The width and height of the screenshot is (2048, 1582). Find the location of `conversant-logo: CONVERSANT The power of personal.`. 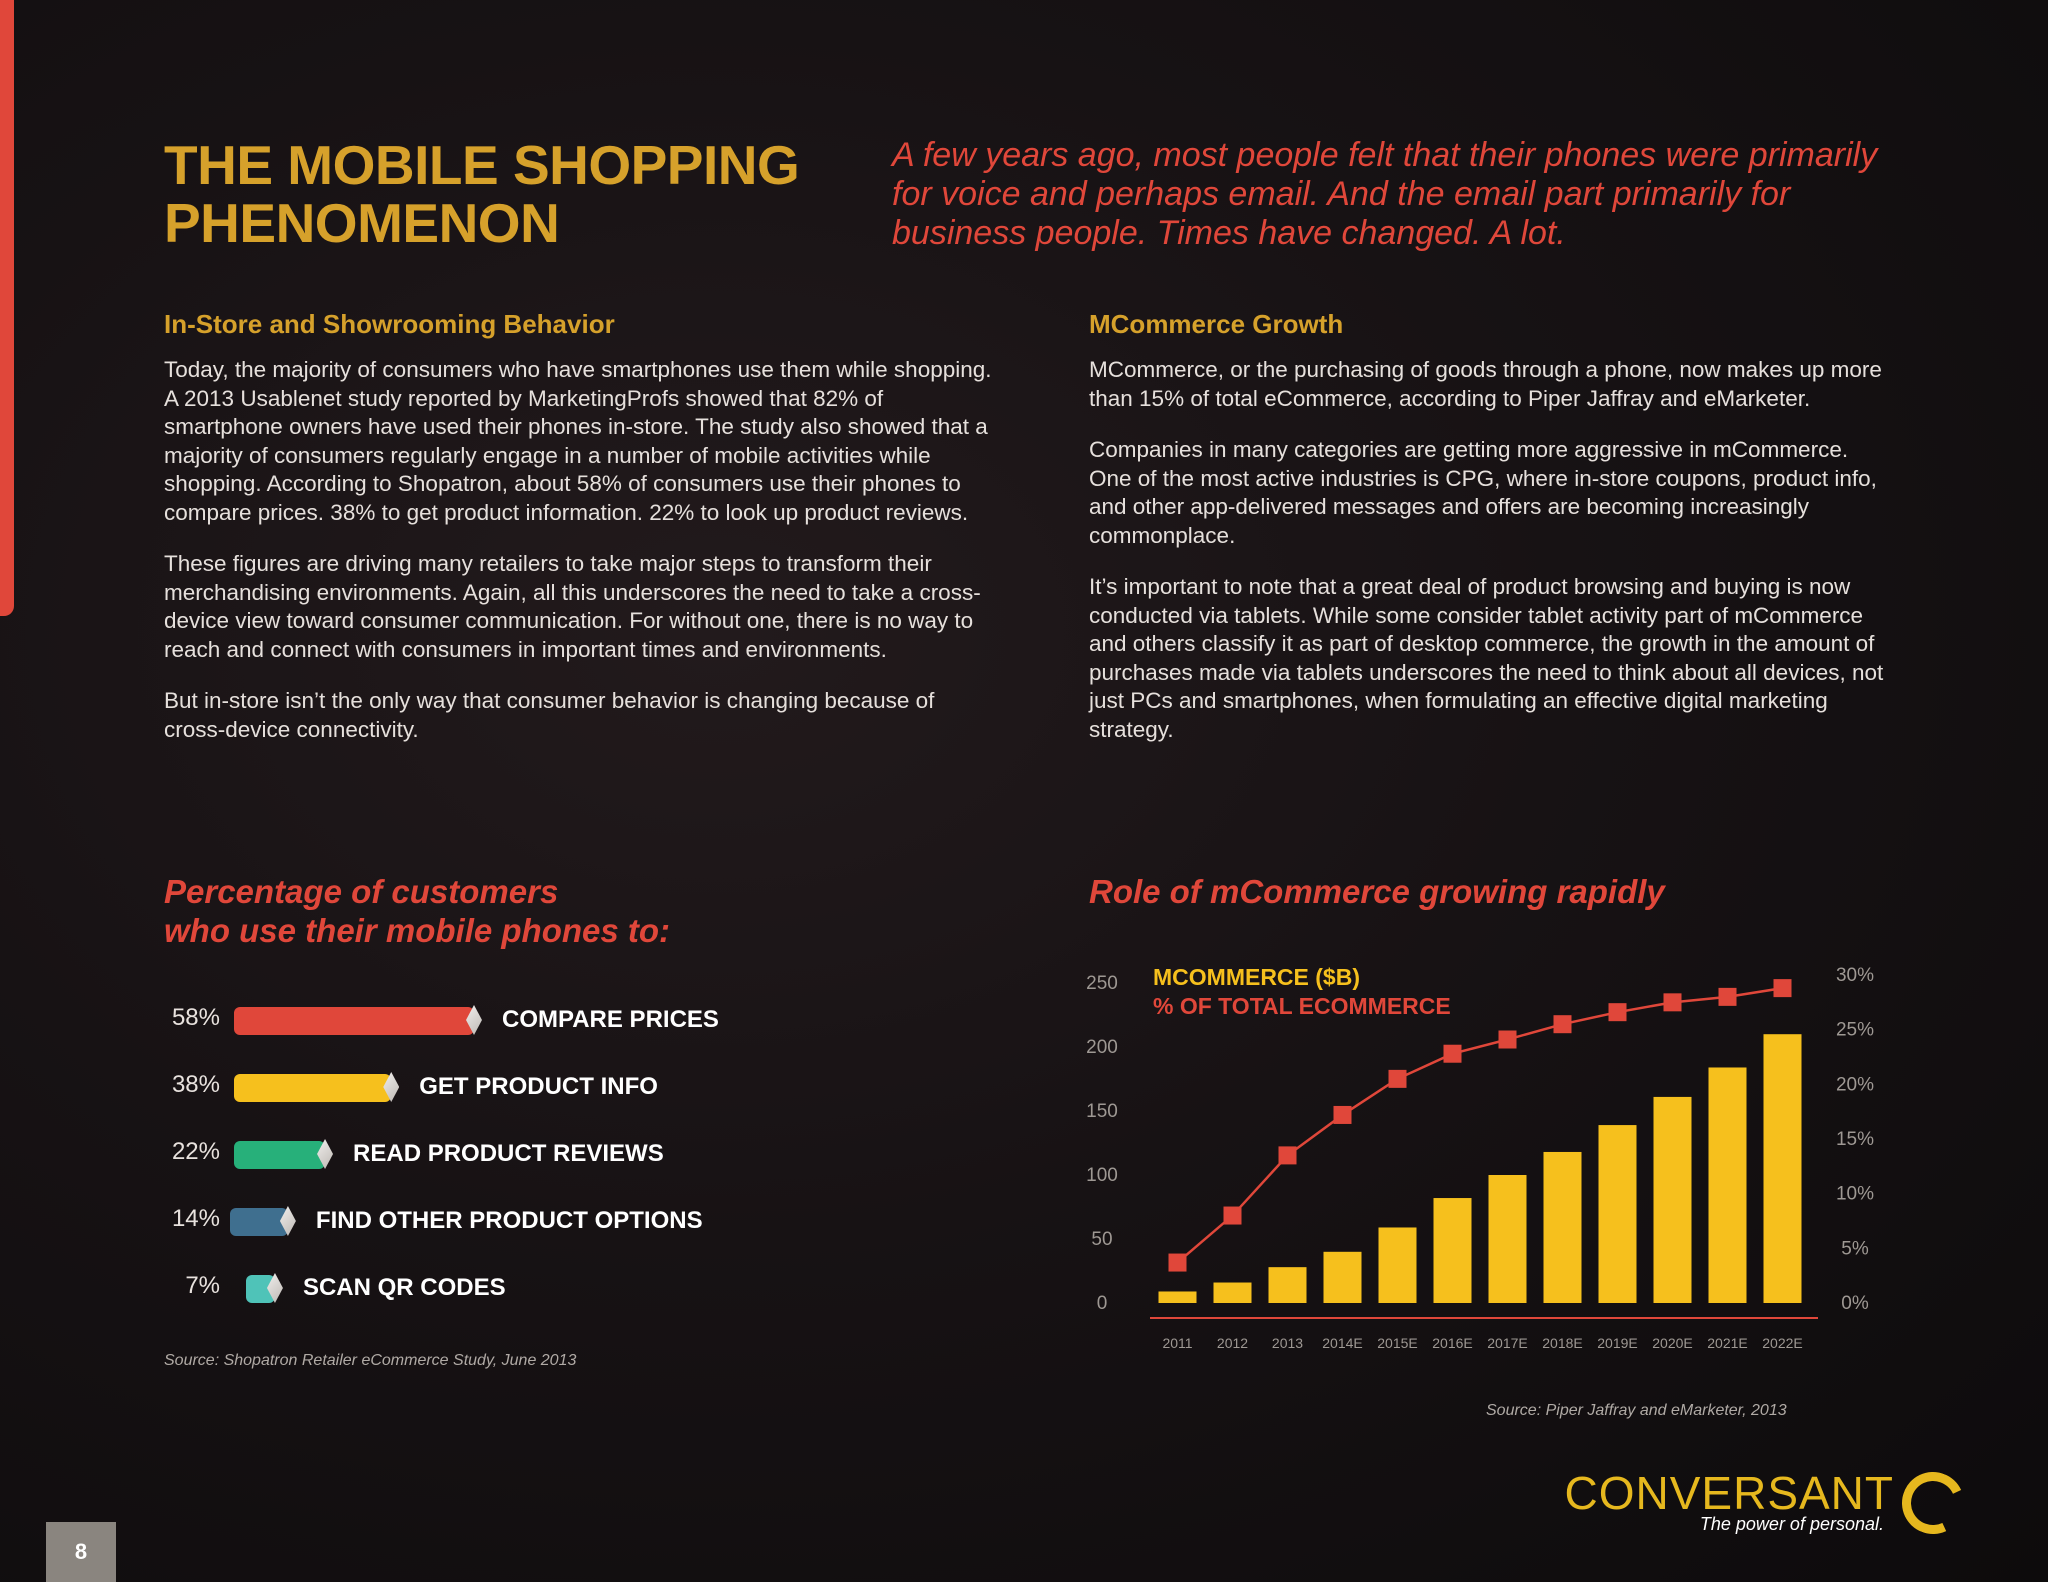

conversant-logo: CONVERSANT The power of personal. is located at coordinates (1769, 1503).